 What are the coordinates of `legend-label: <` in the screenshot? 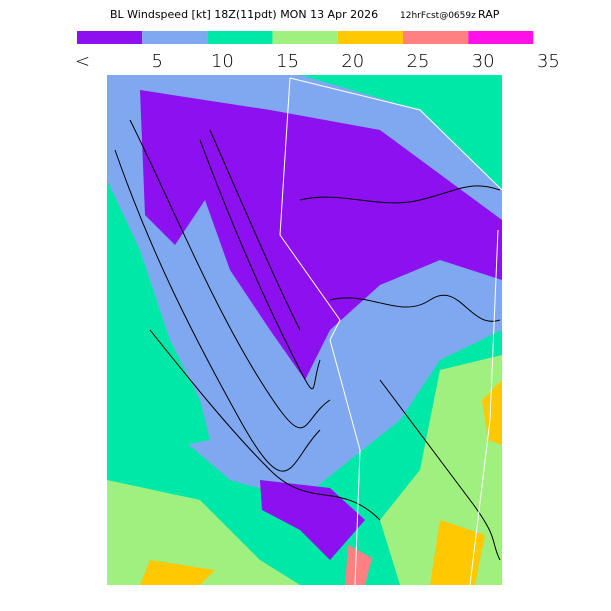 It's located at (82, 61).